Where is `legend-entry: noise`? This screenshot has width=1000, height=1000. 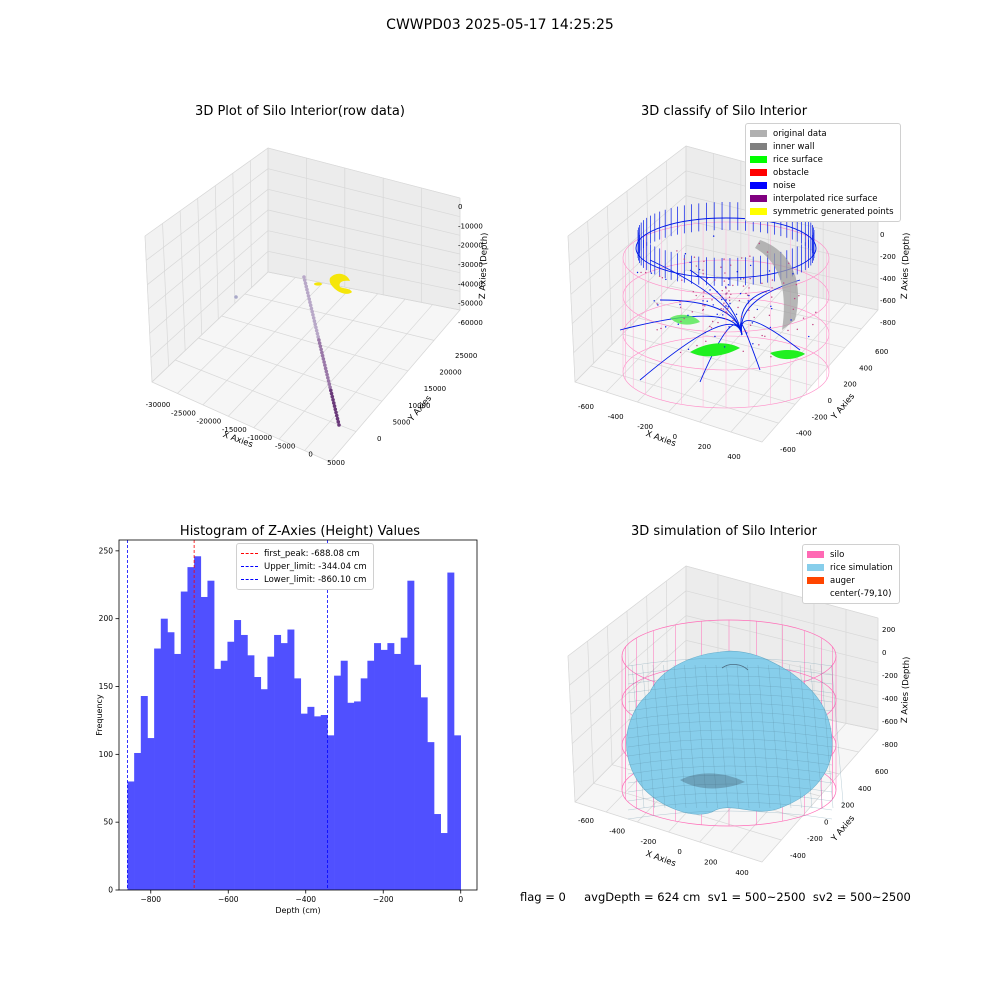
legend-entry: noise is located at coordinates (822, 185).